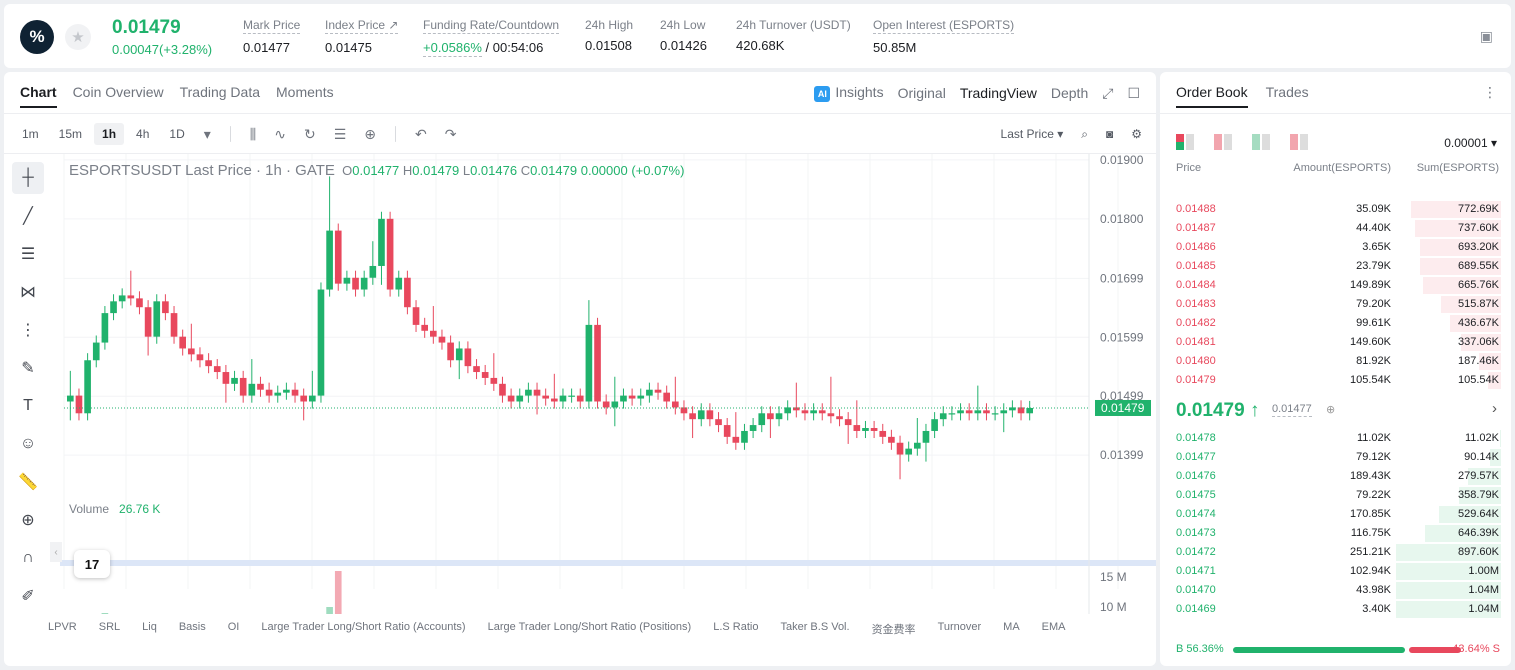 The height and width of the screenshot is (670, 1515). What do you see at coordinates (207, 133) in the screenshot?
I see `chevron-down-icon: ▾` at bounding box center [207, 133].